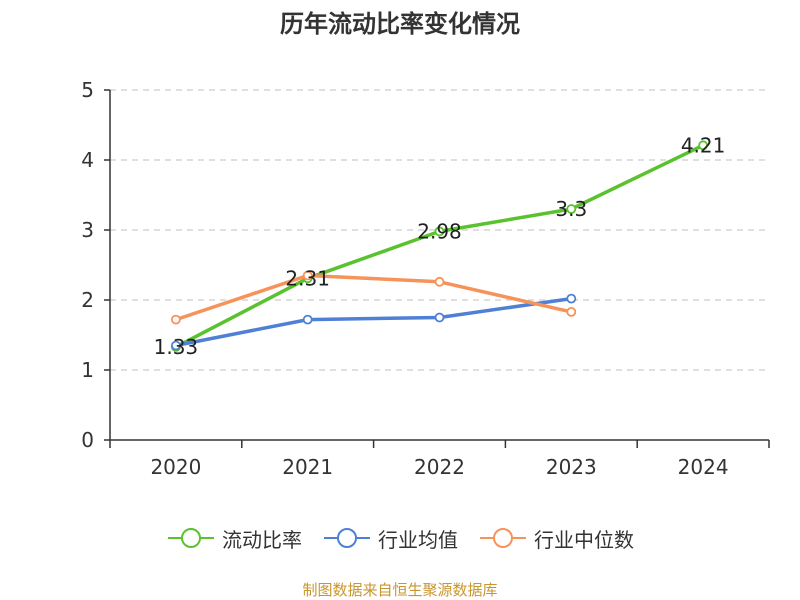  I want to click on data-label: 2.31, so click(307, 278).